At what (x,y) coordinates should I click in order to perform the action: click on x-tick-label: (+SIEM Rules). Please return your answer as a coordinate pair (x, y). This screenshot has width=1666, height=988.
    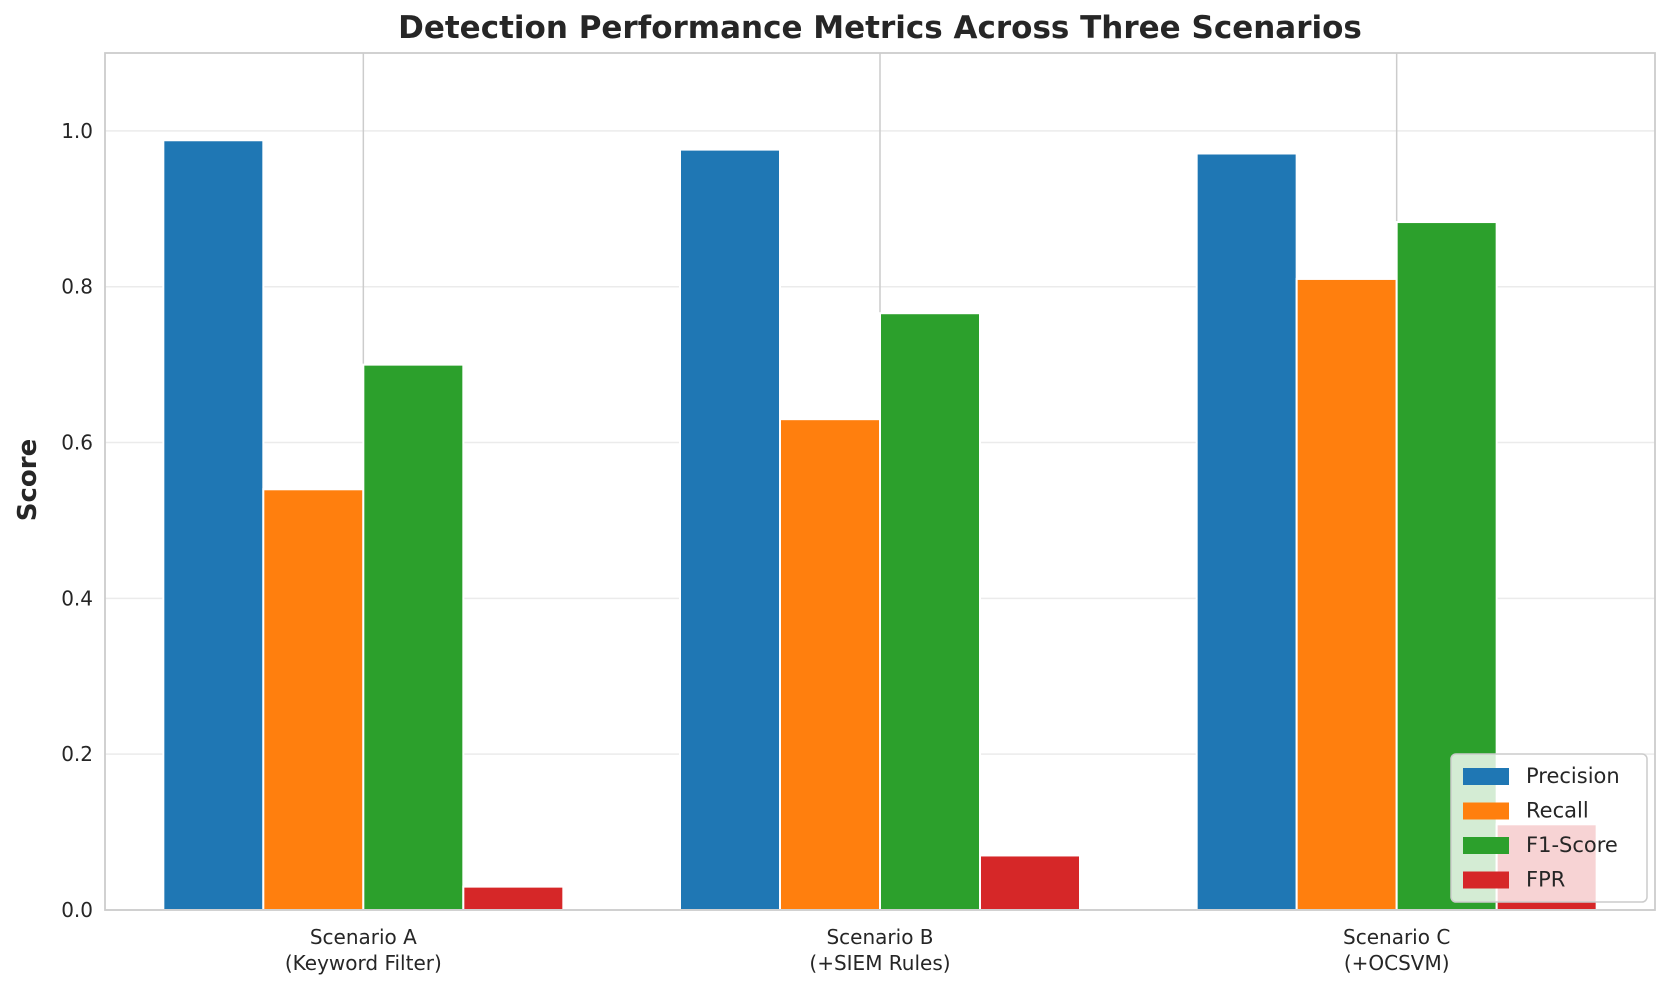
    Looking at the image, I should click on (879, 963).